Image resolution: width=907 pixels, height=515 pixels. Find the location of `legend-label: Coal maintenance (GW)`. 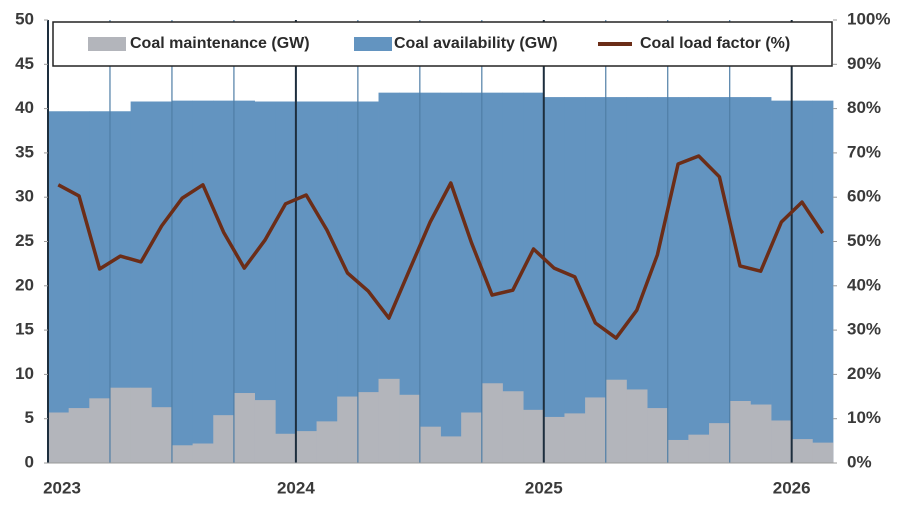

legend-label: Coal maintenance (GW) is located at coordinates (220, 43).